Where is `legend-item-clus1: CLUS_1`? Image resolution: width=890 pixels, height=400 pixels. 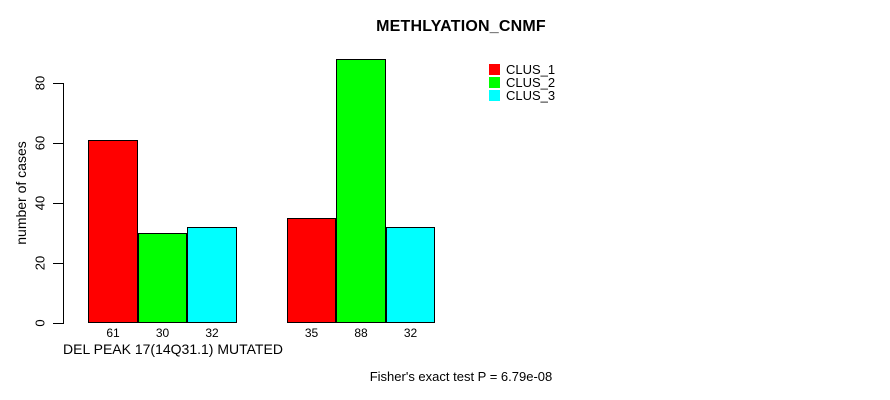
legend-item-clus1: CLUS_1 is located at coordinates (522, 69).